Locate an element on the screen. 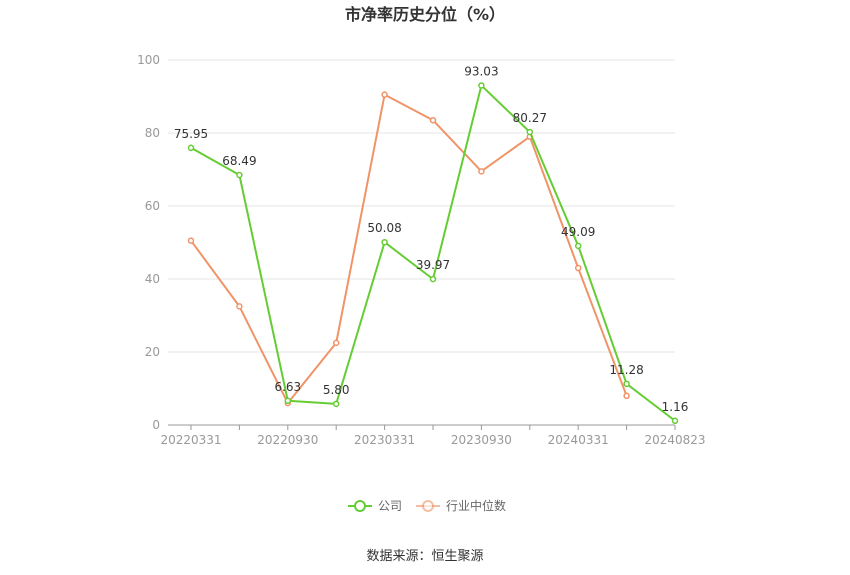 The width and height of the screenshot is (850, 575). data-label: 80.27 is located at coordinates (530, 118).